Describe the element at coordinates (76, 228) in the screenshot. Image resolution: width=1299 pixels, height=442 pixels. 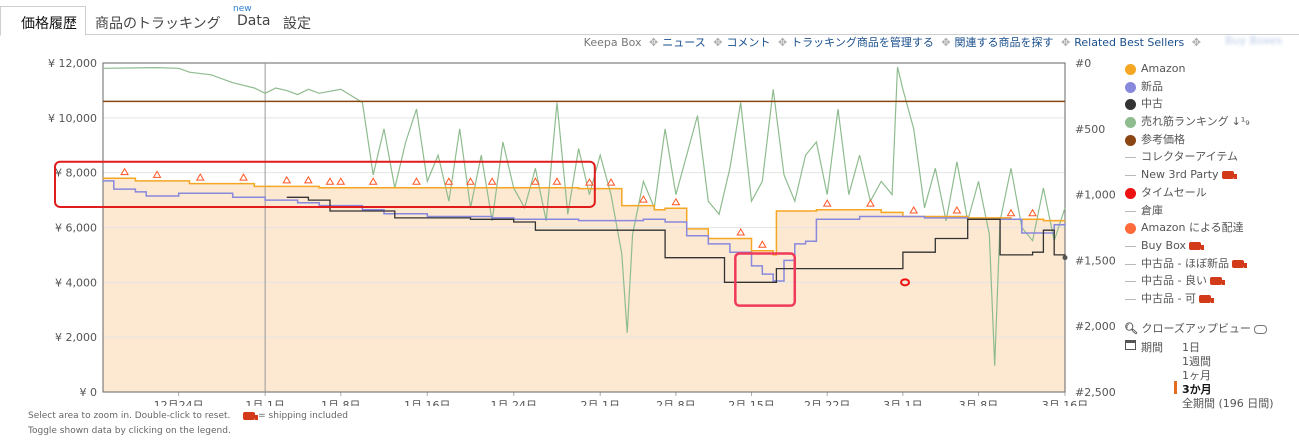
I see `y-tick-label-left: ¥ 6,000` at that location.